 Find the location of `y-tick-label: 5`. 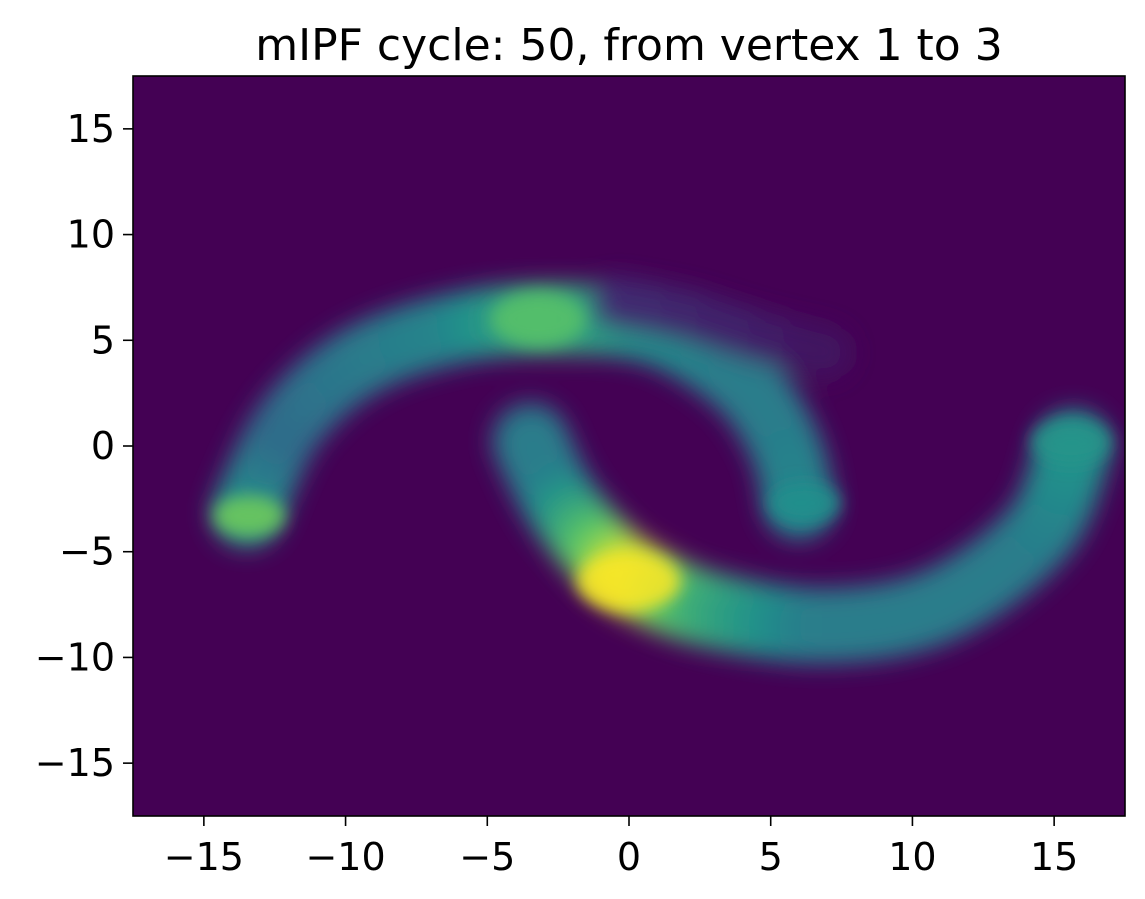

y-tick-label: 5 is located at coordinates (103, 340).